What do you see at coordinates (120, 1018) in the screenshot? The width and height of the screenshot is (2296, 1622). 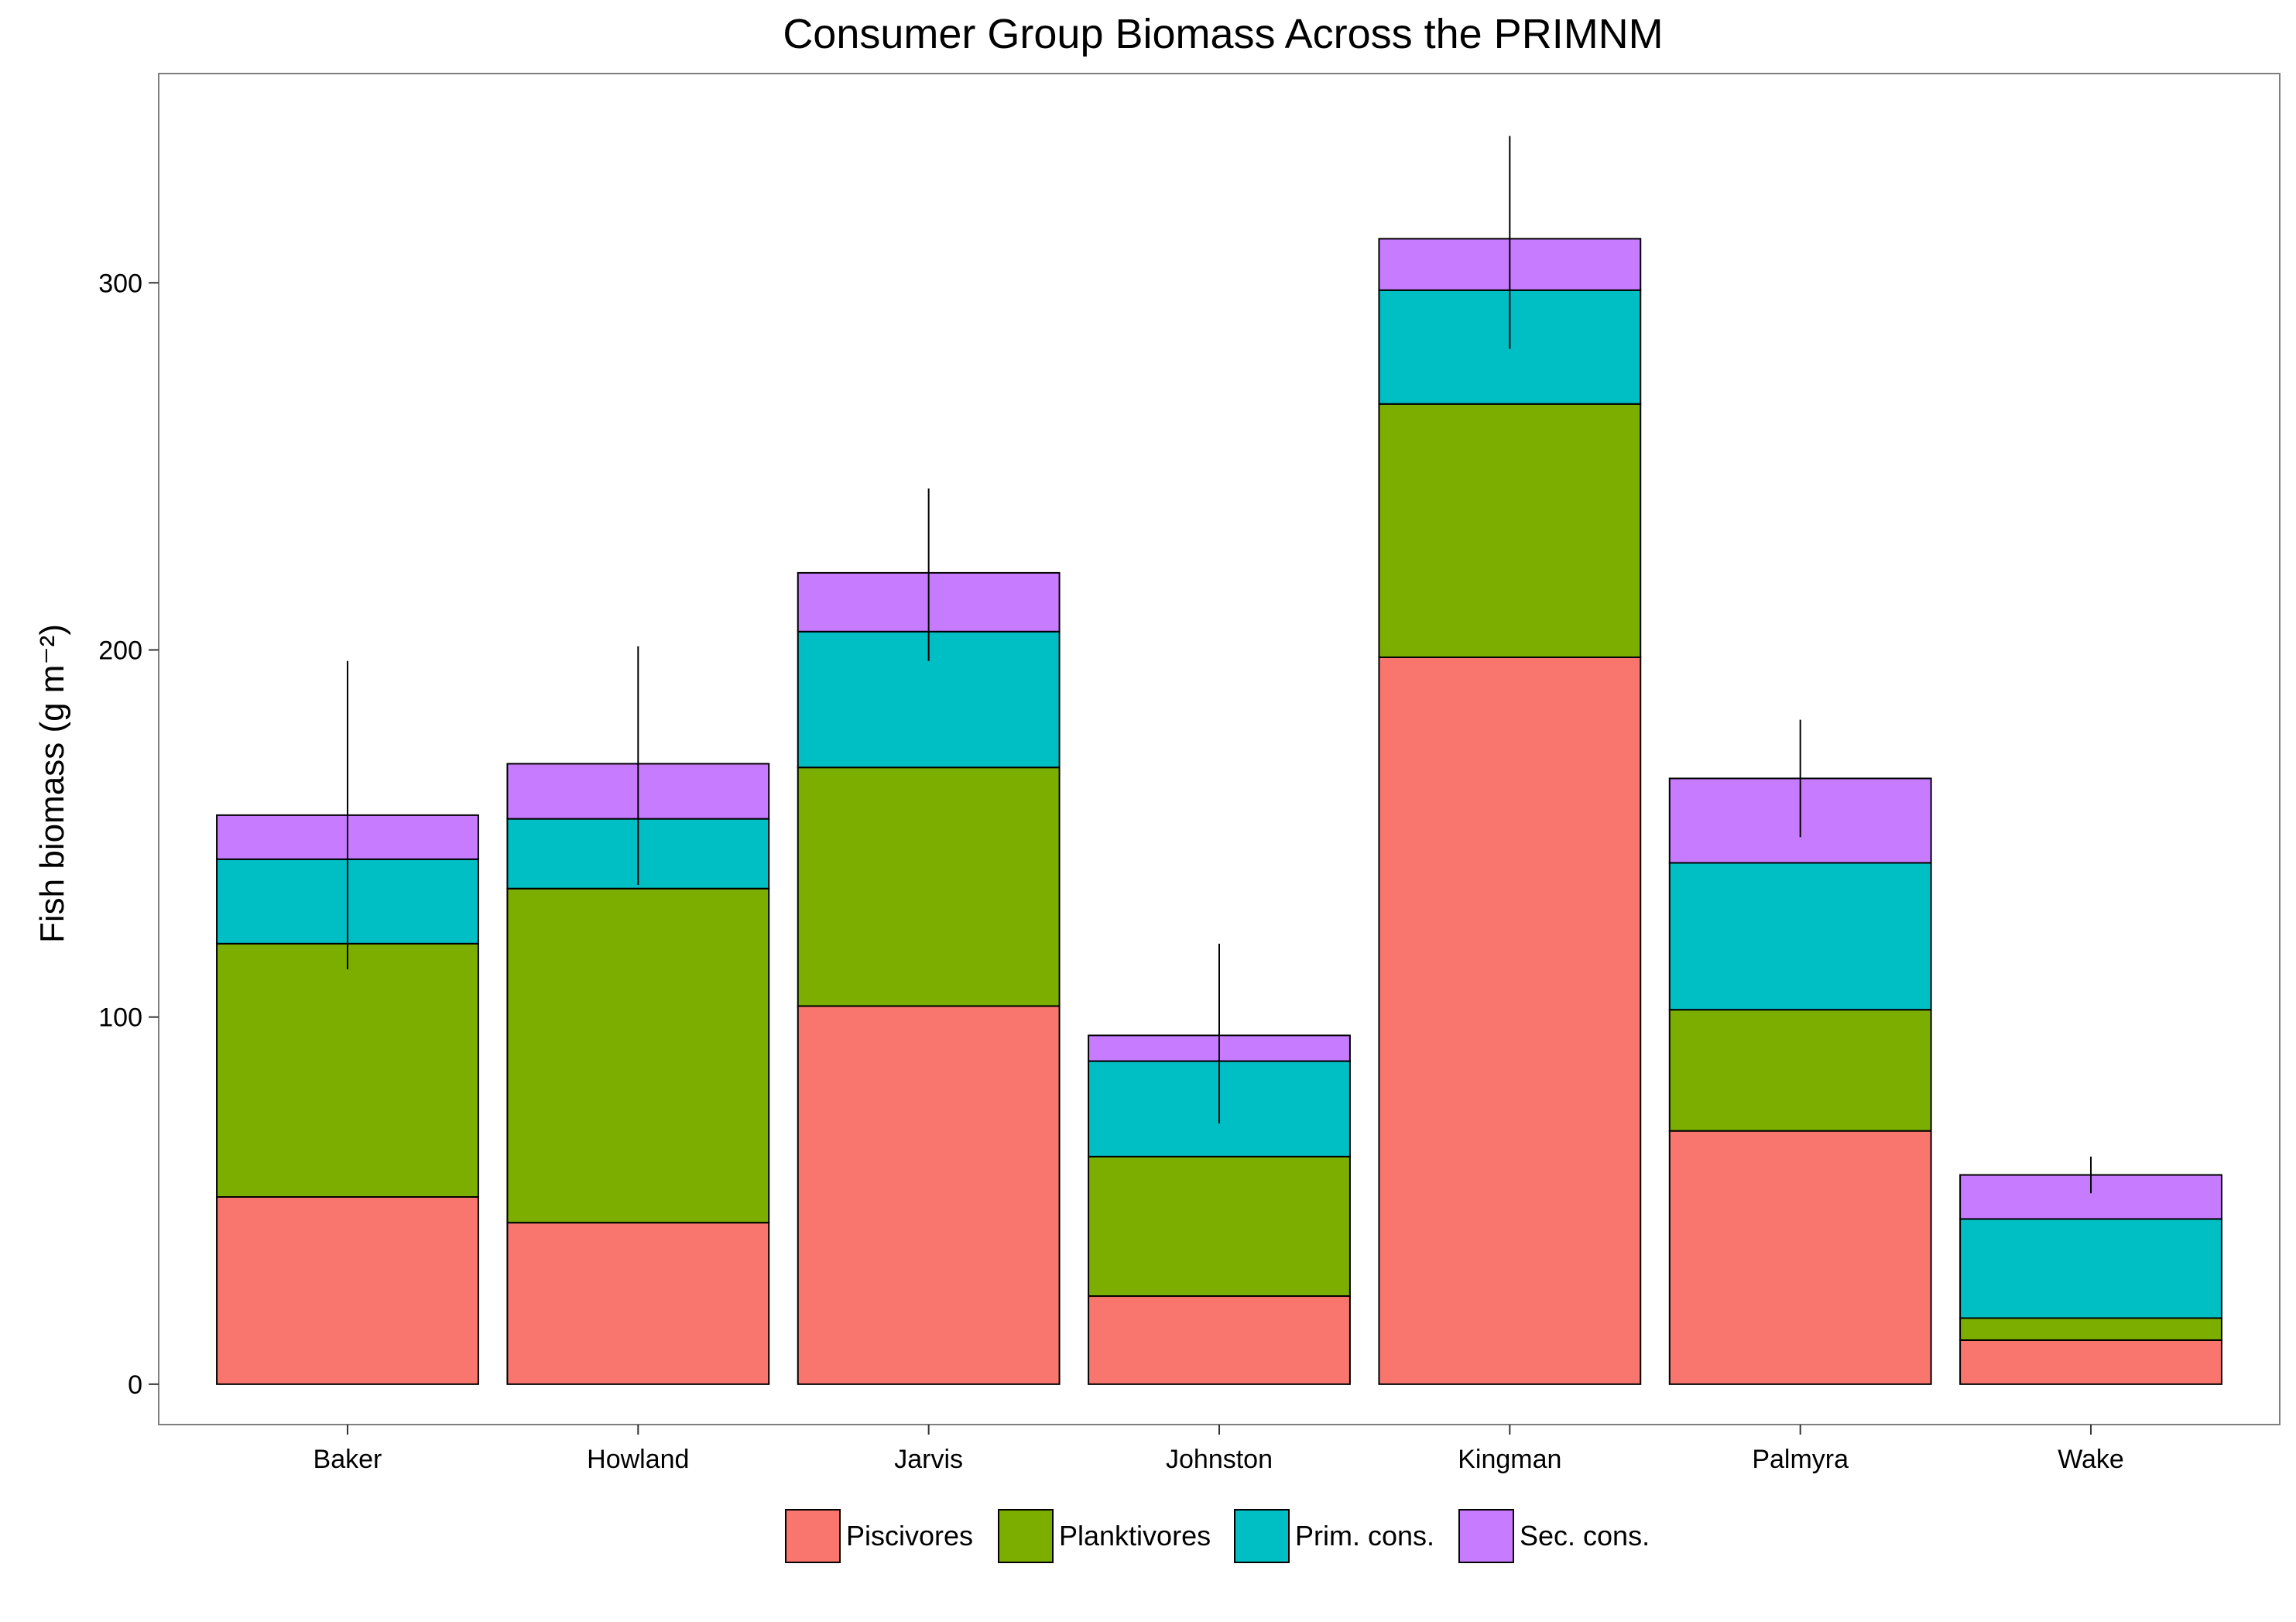 I see `y-tick-label-100: 100` at bounding box center [120, 1018].